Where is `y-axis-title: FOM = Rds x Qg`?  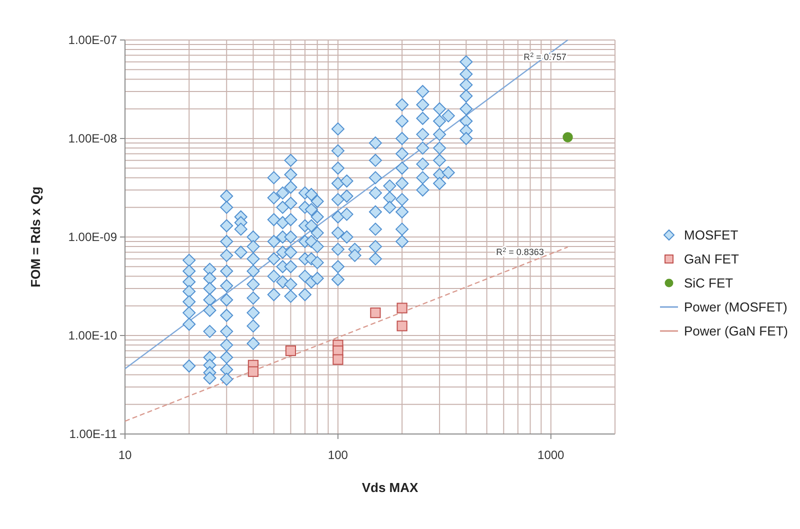
y-axis-title: FOM = Rds x Qg is located at coordinates (35, 237).